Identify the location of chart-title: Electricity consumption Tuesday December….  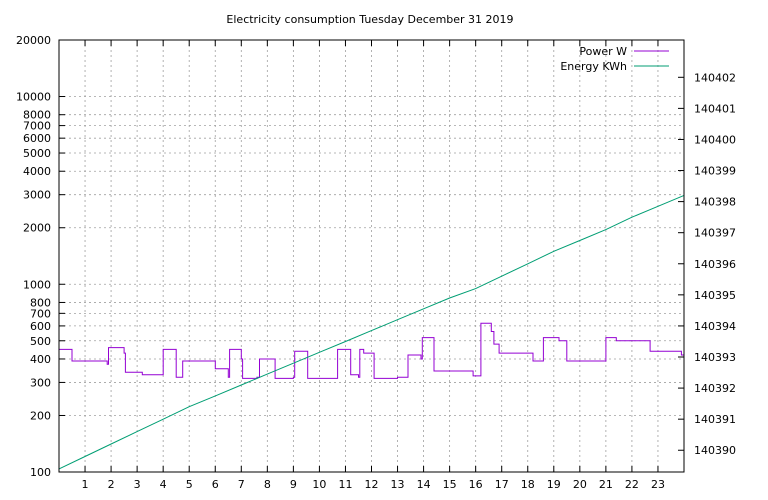
(369, 19).